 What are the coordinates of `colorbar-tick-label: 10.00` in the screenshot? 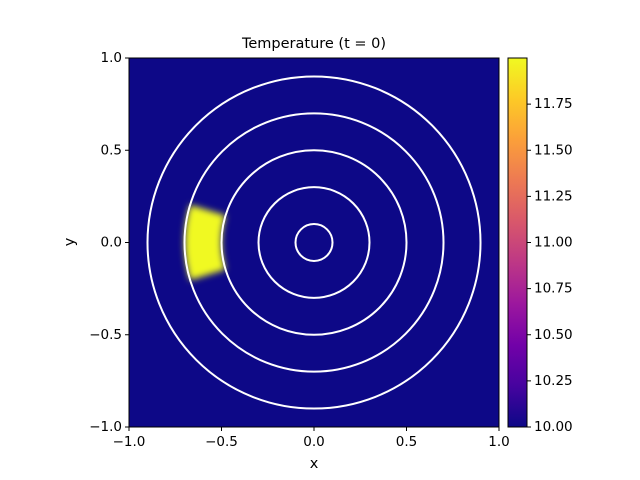 It's located at (553, 427).